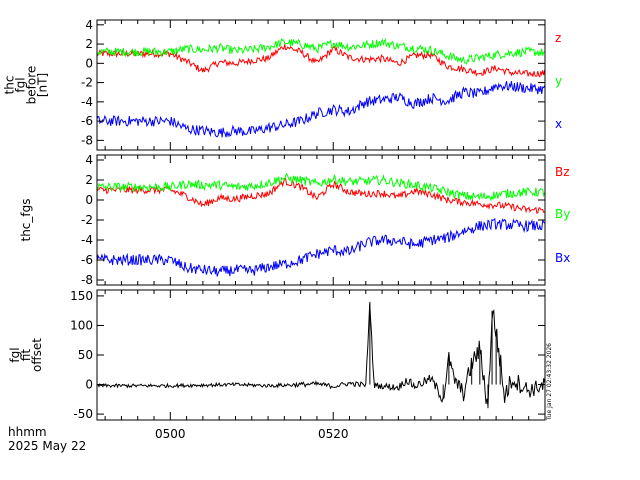  What do you see at coordinates (562, 214) in the screenshot?
I see `series-label-by: By` at bounding box center [562, 214].